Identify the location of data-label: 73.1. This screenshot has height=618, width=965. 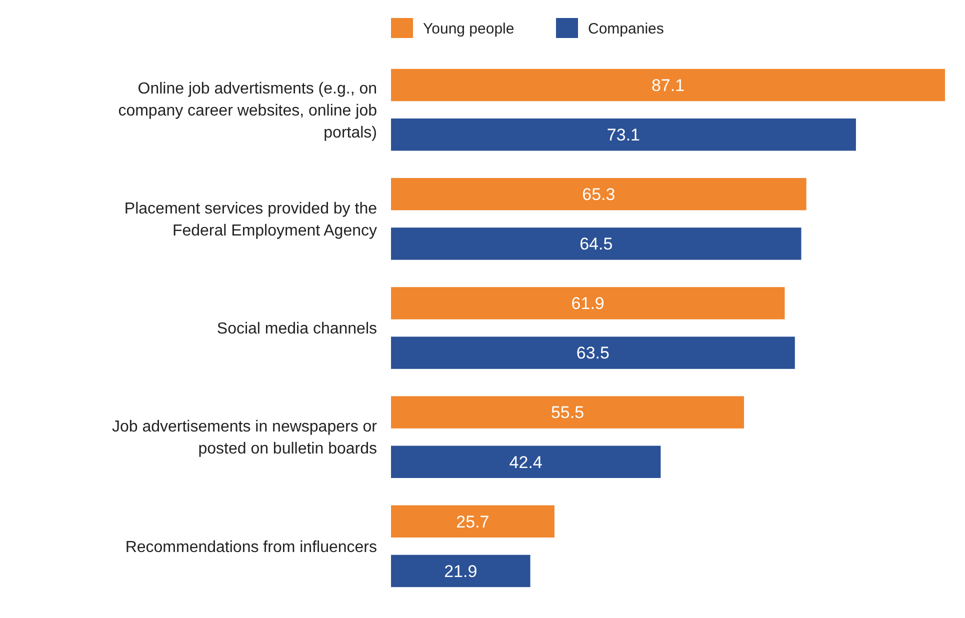
(623, 135).